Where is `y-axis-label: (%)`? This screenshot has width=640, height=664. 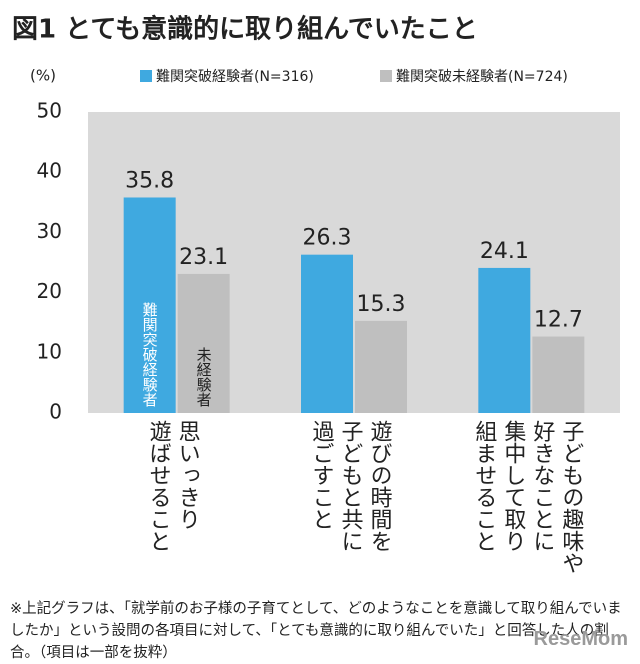
y-axis-label: (%) is located at coordinates (43, 76).